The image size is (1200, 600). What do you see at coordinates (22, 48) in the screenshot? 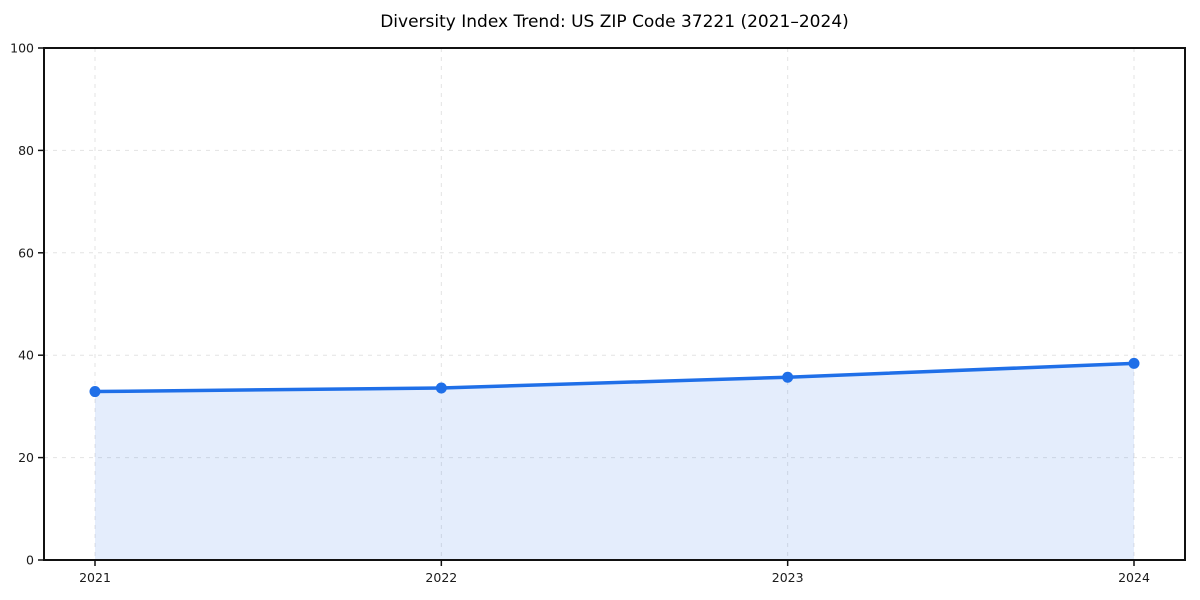
I see `y-tick-label: 100` at bounding box center [22, 48].